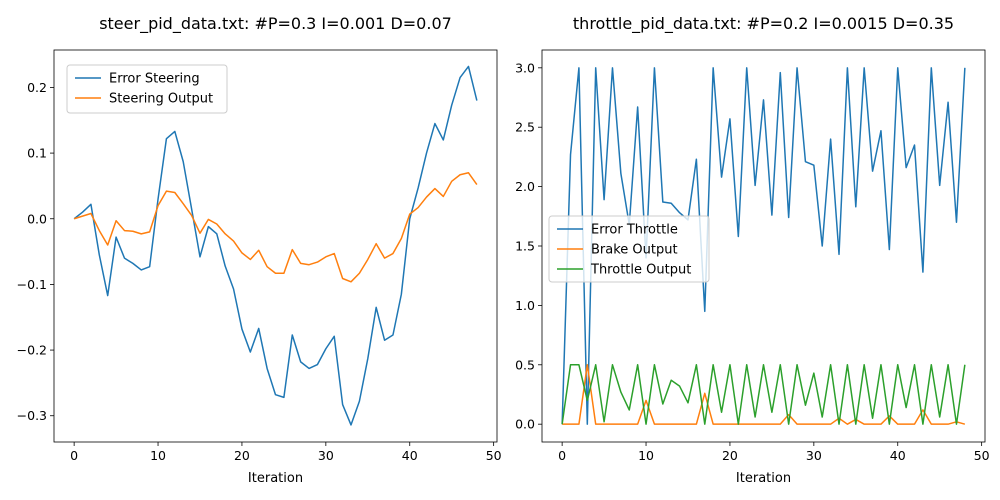 This screenshot has width=1000, height=500. I want to click on y-tick-label: 2.5, so click(525, 127).